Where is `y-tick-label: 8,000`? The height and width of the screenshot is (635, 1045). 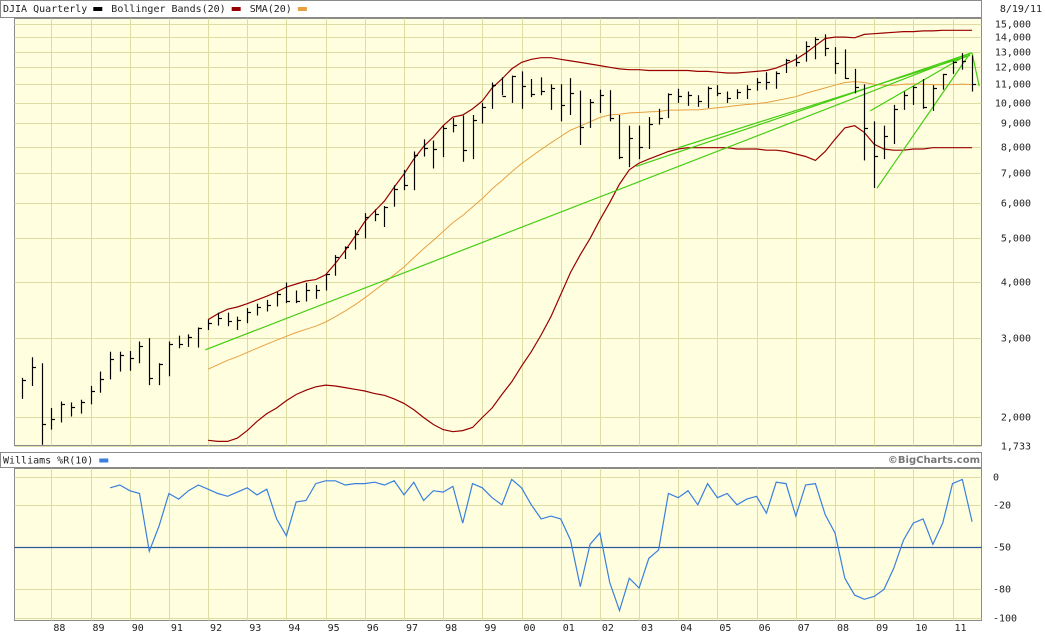 y-tick-label: 8,000 is located at coordinates (1016, 148).